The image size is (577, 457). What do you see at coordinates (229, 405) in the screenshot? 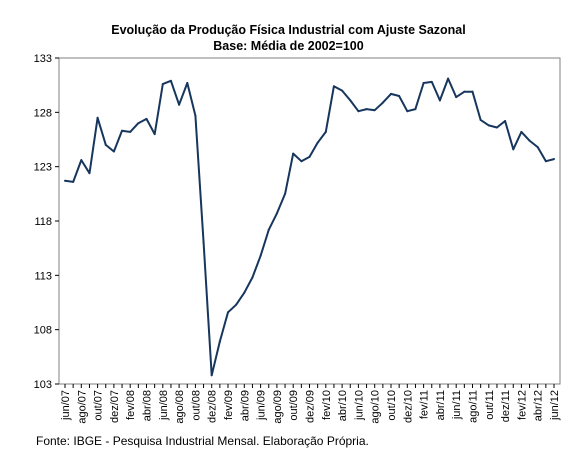
I see `x-tick-label: fev/09` at bounding box center [229, 405].